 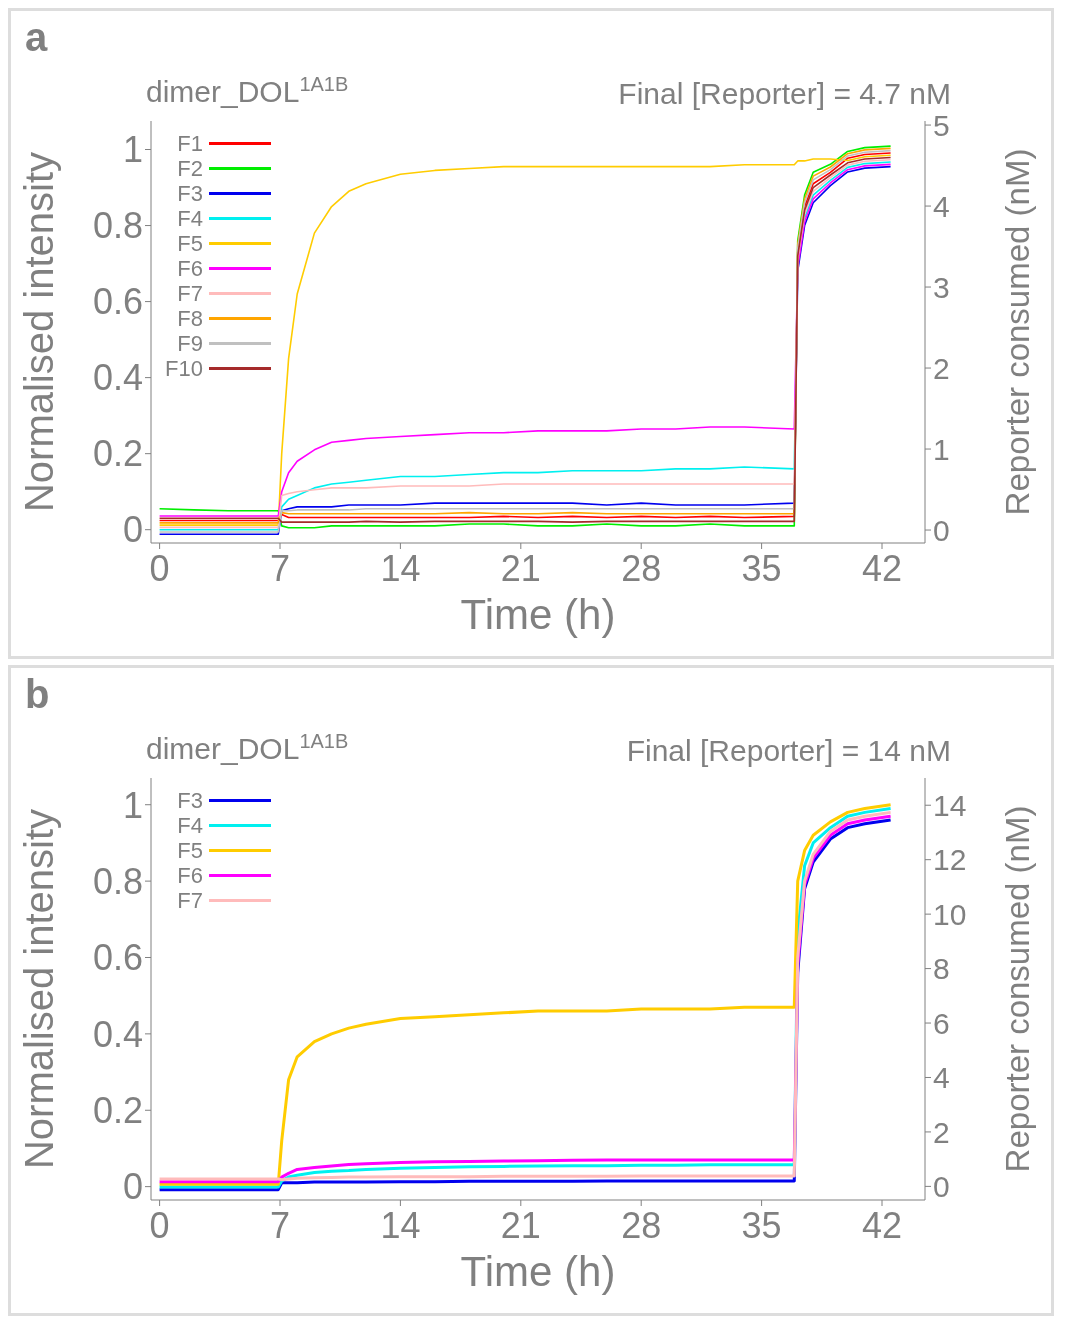 I want to click on legend-label: F1, so click(x=189, y=143).